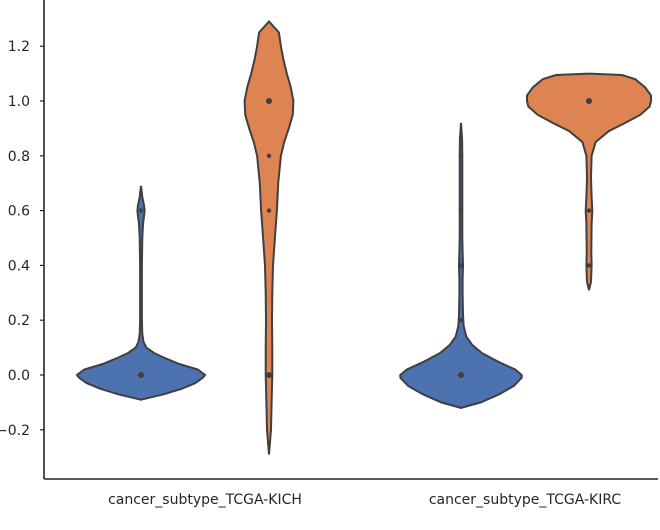 This screenshot has width=660, height=530. Describe the element at coordinates (19, 47) in the screenshot. I see `y-tick-label: 1.2` at that location.